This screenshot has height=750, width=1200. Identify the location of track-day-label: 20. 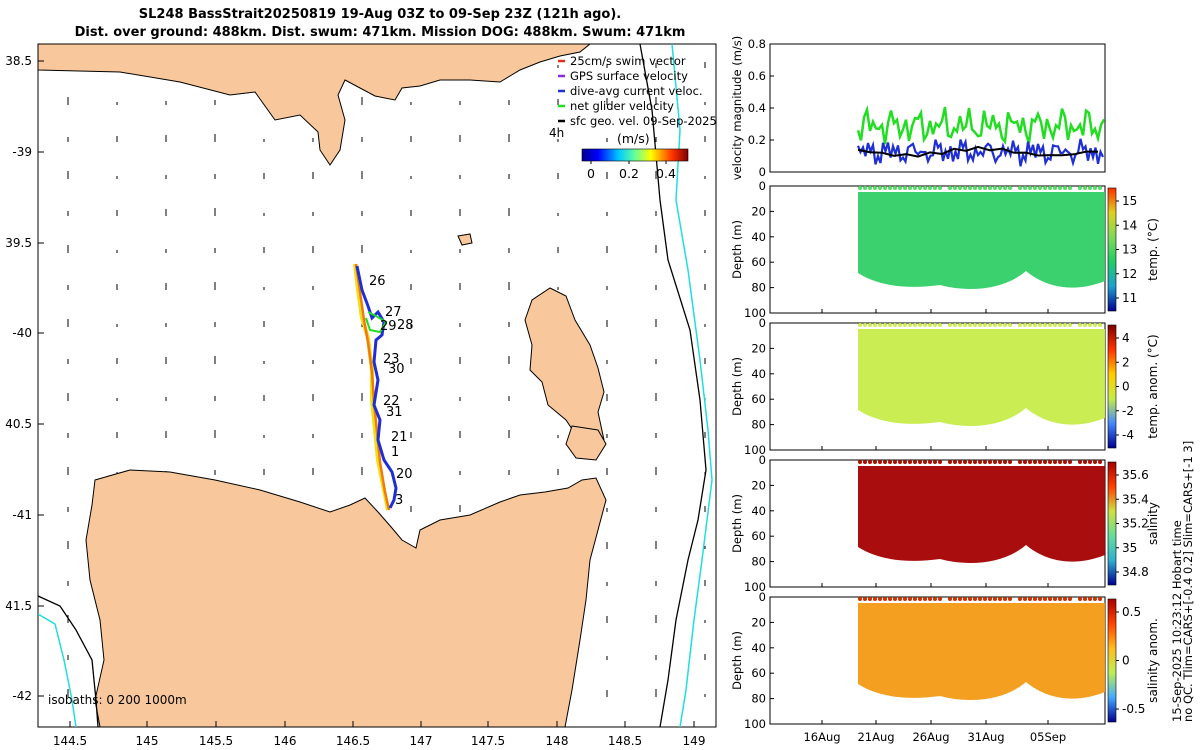
(404, 474).